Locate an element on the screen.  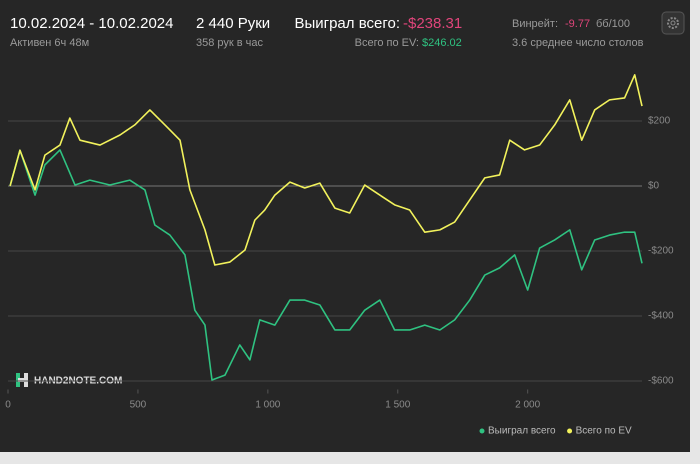
date-range: 10.02.2024 - 10.02.2024 is located at coordinates (91, 23).